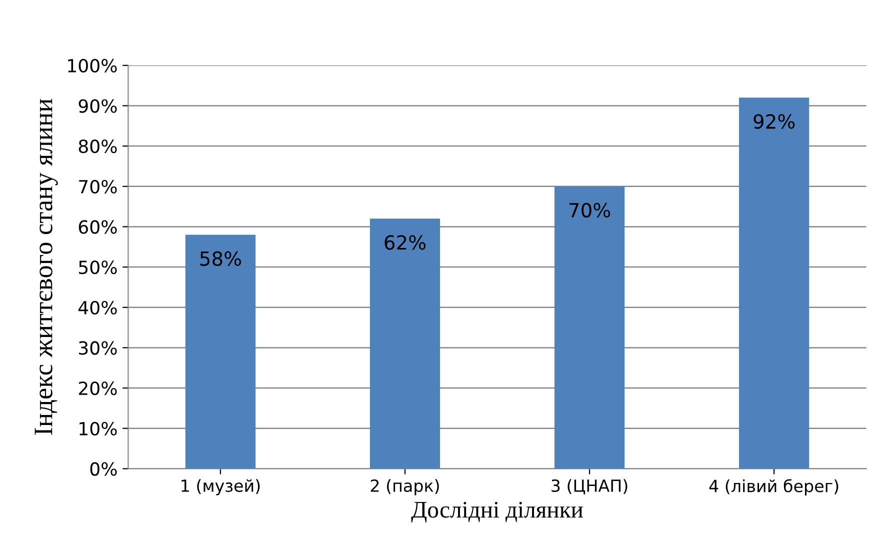 The image size is (884, 545). I want to click on y-tick-label: 40%, so click(97, 307).